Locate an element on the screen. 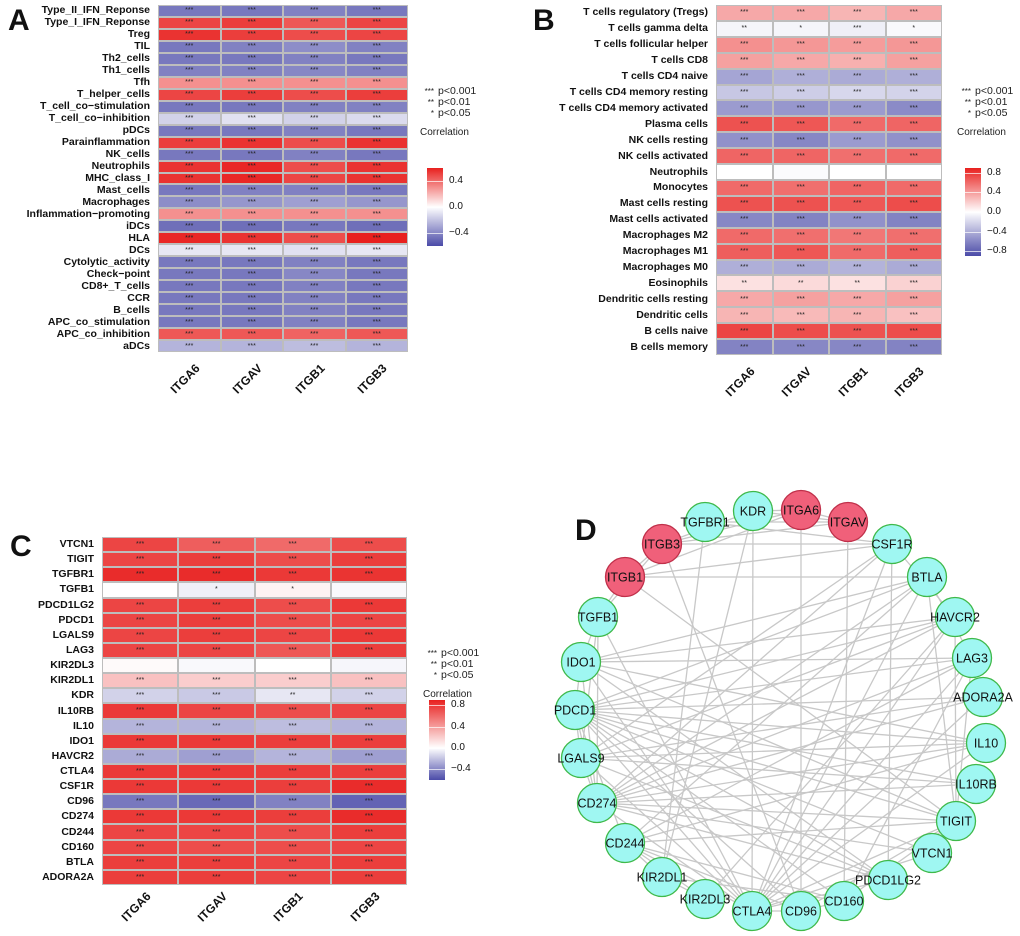  significance-legend-item: * p<0.05 is located at coordinates (448, 113).